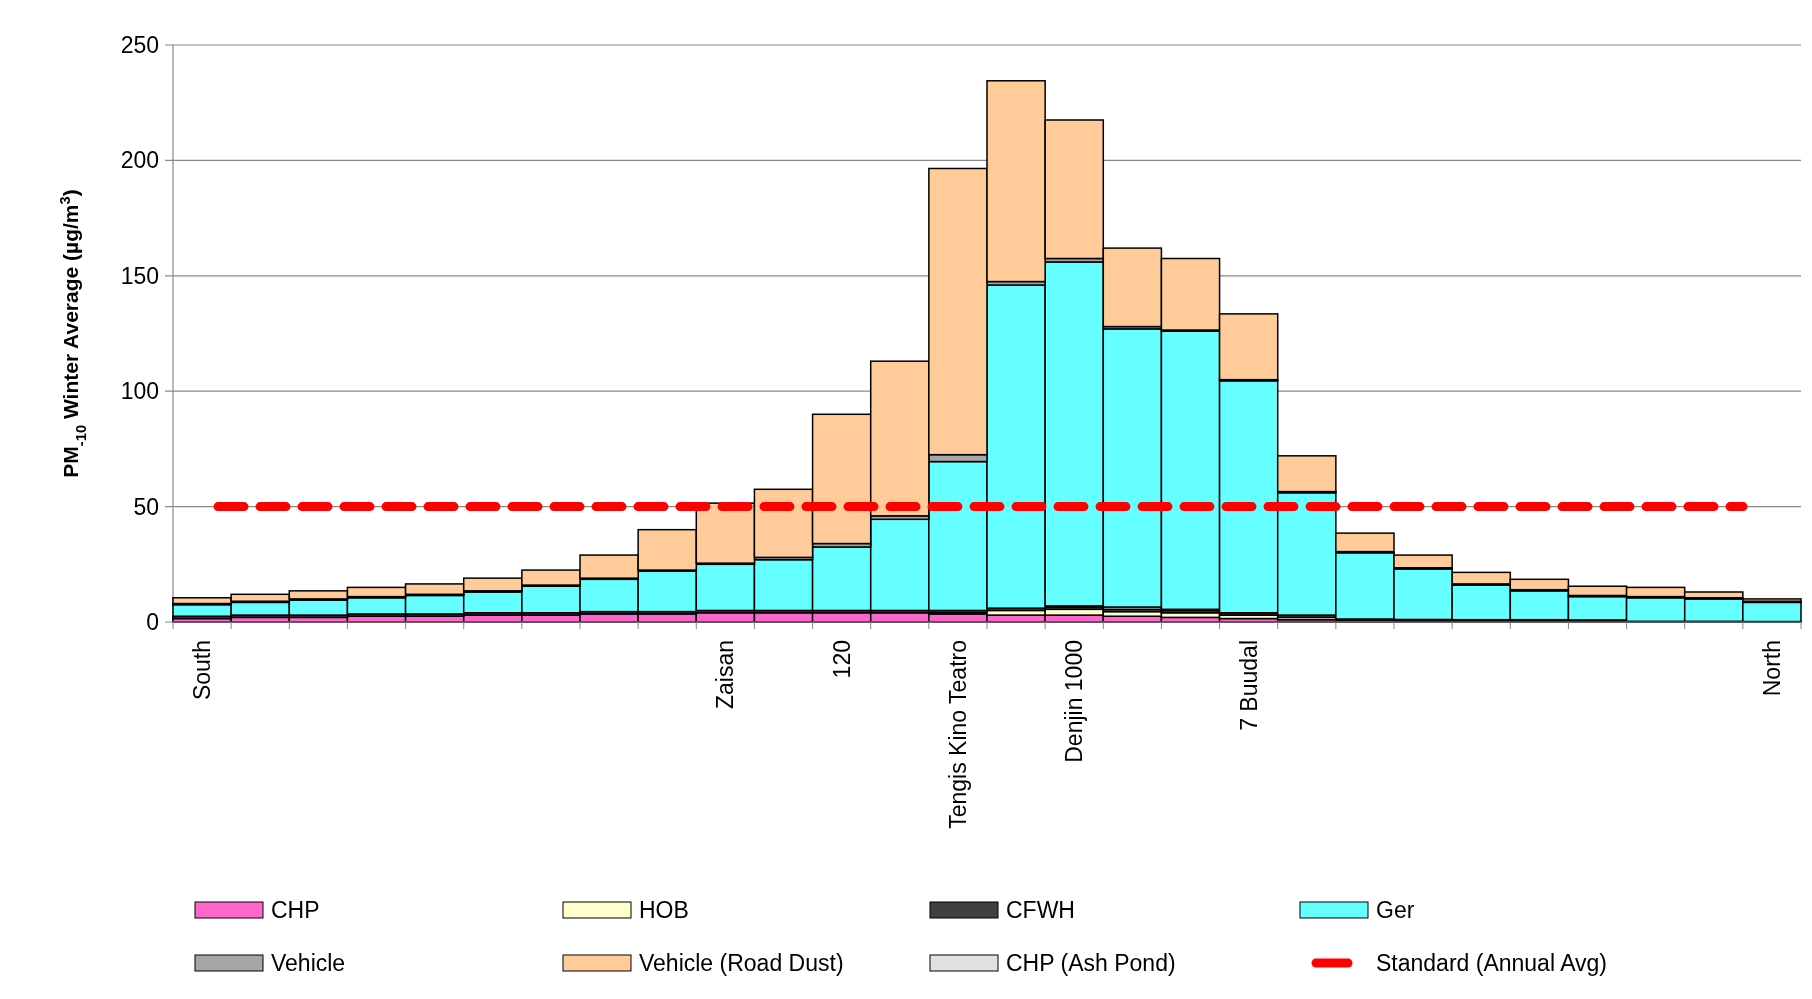 This screenshot has height=999, width=1812. Describe the element at coordinates (139, 275) in the screenshot. I see `y-tick-label: 150` at that location.